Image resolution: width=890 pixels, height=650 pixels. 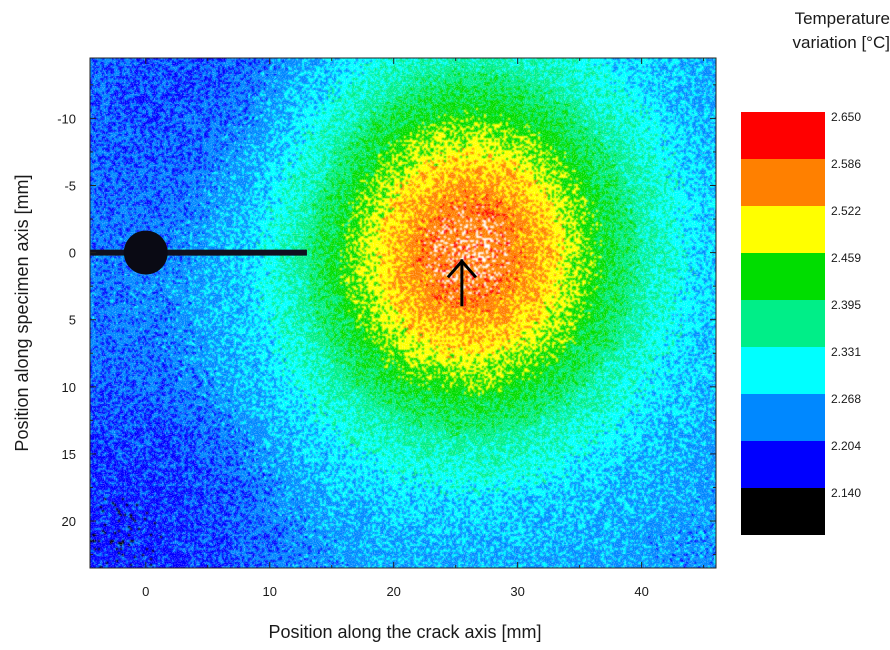 I want to click on y-tick-label: 20, so click(x=69, y=521).